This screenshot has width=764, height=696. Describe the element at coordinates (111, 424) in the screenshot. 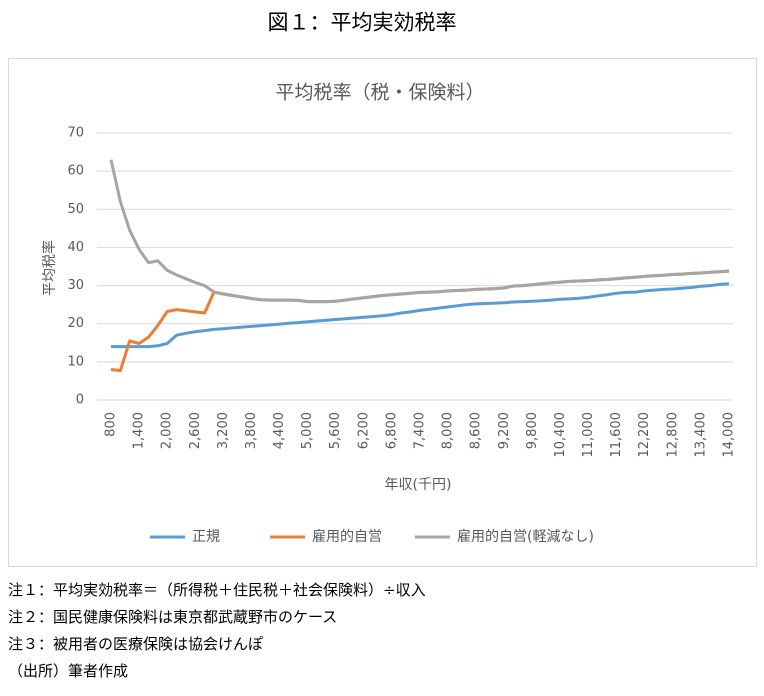

I see `x-tick-label: 800` at that location.